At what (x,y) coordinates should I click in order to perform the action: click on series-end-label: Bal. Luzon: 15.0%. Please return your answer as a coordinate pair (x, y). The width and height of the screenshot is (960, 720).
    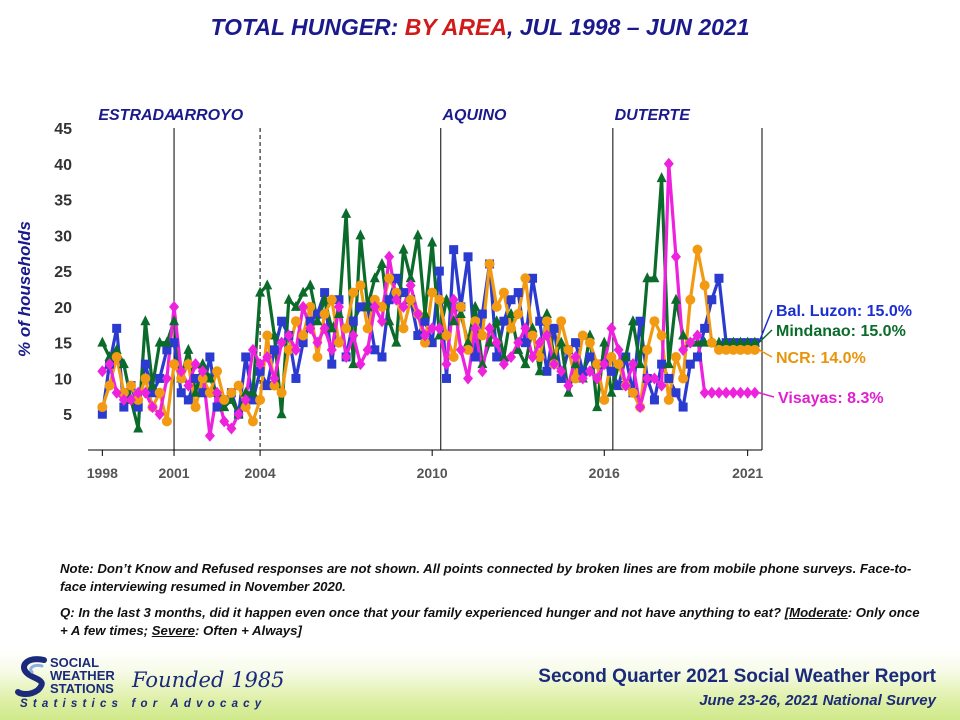
    Looking at the image, I should click on (844, 311).